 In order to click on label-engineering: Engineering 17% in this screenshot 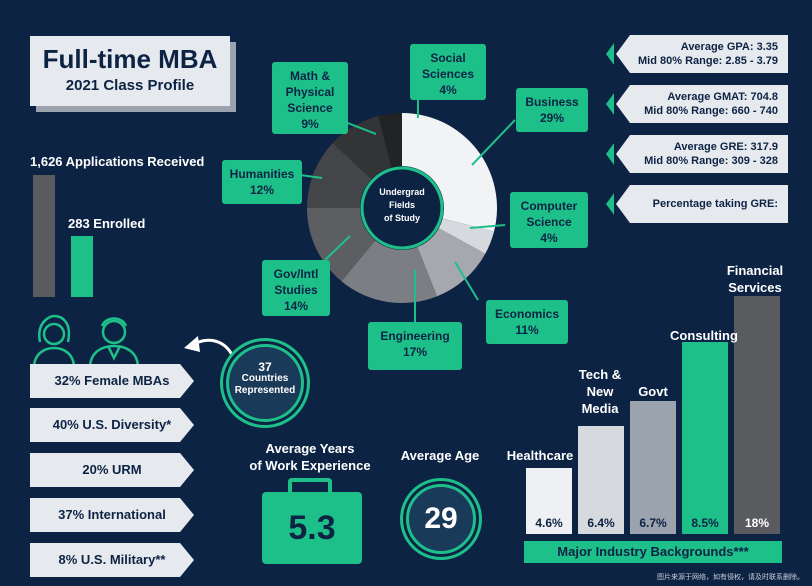, I will do `click(415, 346)`.